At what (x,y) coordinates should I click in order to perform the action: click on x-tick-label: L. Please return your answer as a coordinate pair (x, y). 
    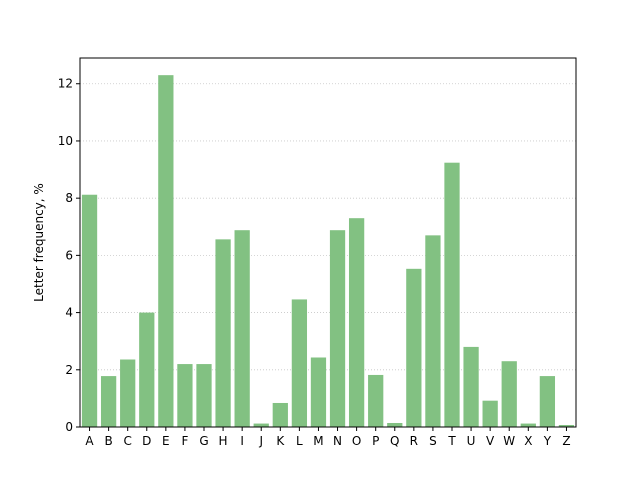
    Looking at the image, I should click on (299, 441).